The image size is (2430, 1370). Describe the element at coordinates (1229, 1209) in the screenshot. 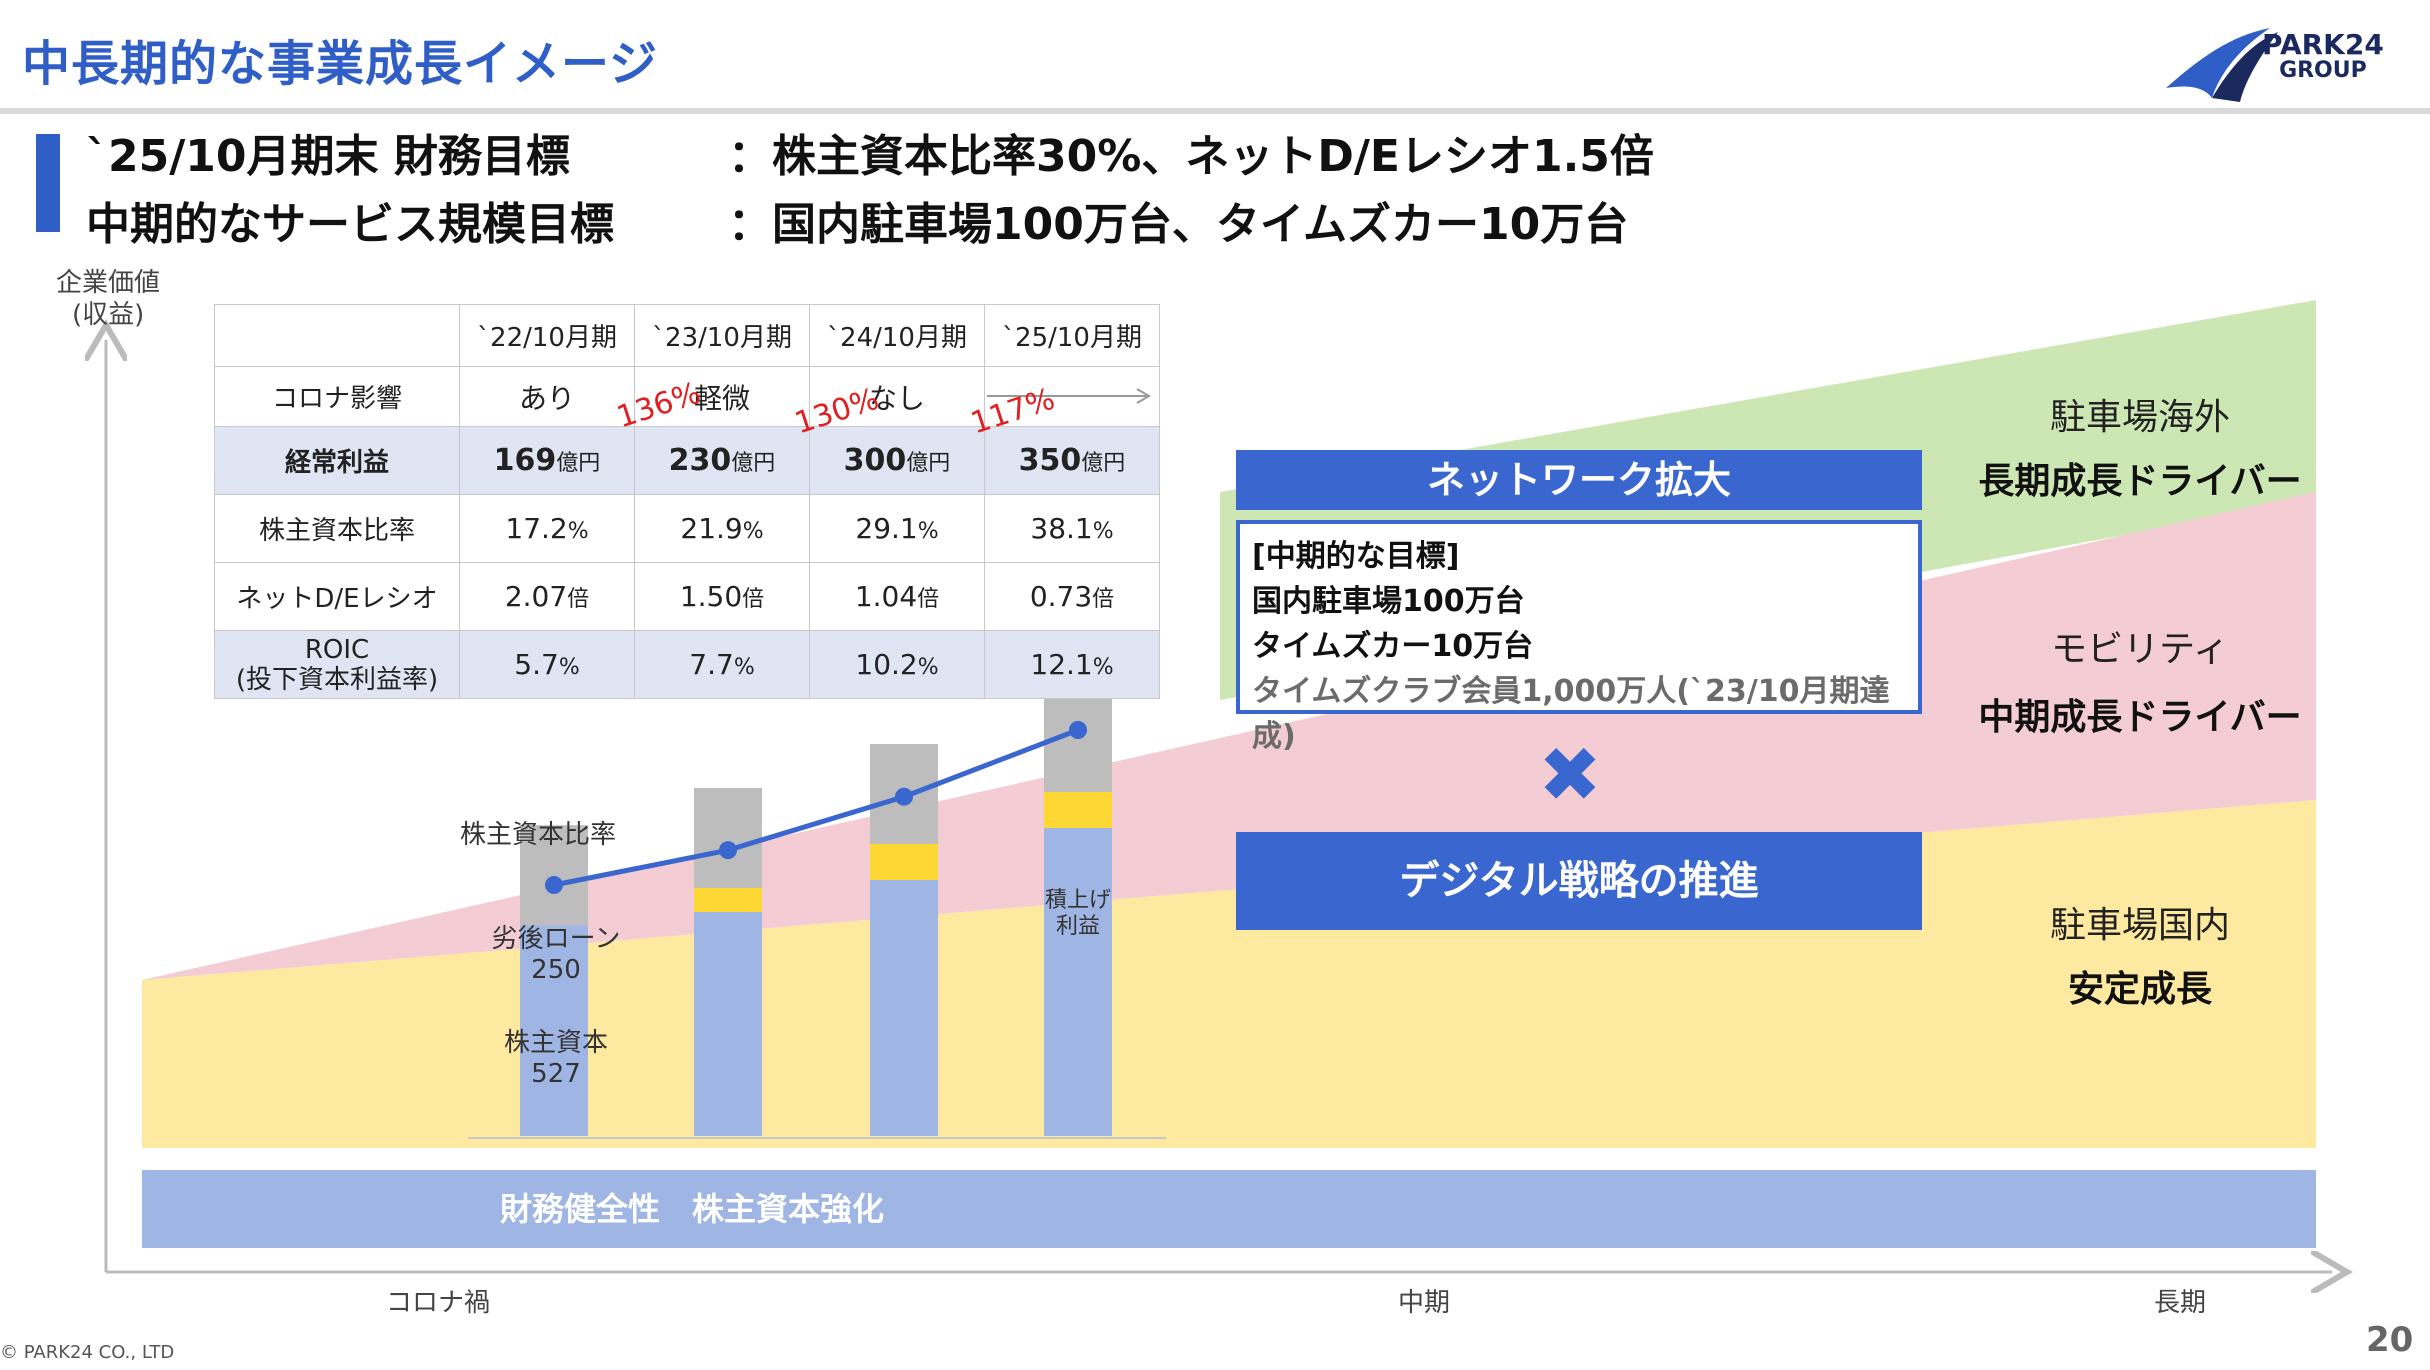

I see `foundation-bar` at that location.